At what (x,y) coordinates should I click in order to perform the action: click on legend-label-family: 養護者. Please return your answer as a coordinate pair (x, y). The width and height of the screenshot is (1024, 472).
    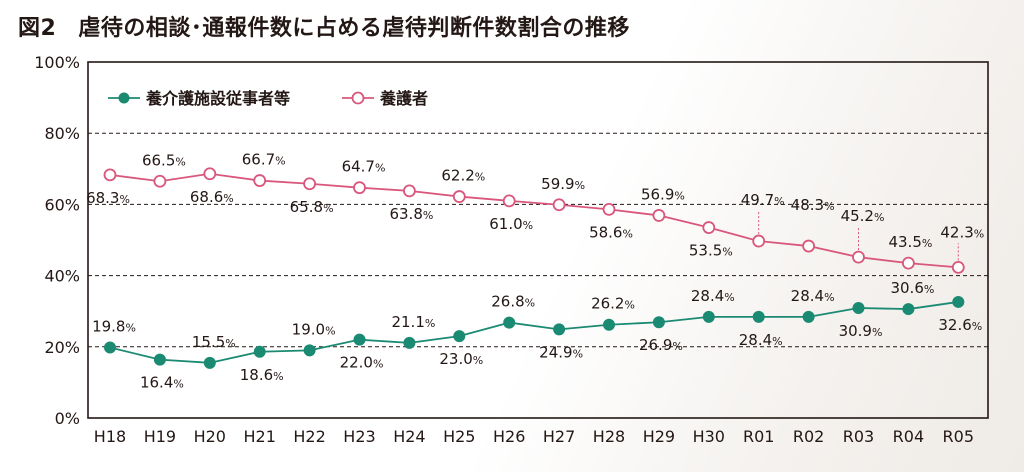
    Looking at the image, I should click on (403, 98).